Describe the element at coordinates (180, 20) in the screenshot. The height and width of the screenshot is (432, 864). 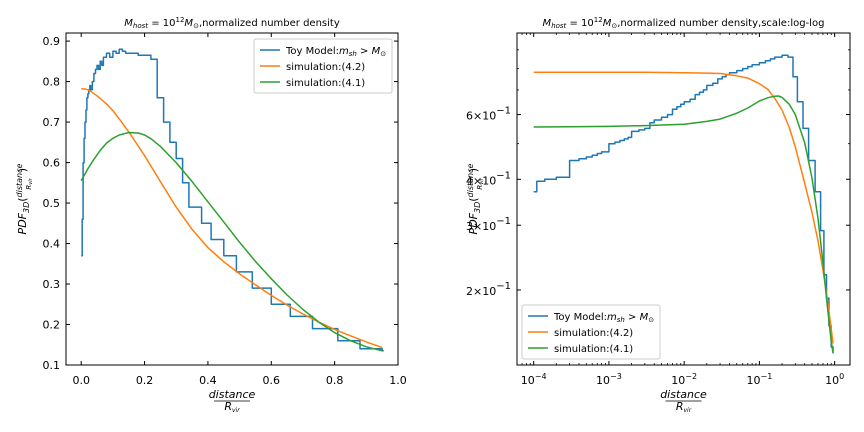
I see `title-exponent: 12` at that location.